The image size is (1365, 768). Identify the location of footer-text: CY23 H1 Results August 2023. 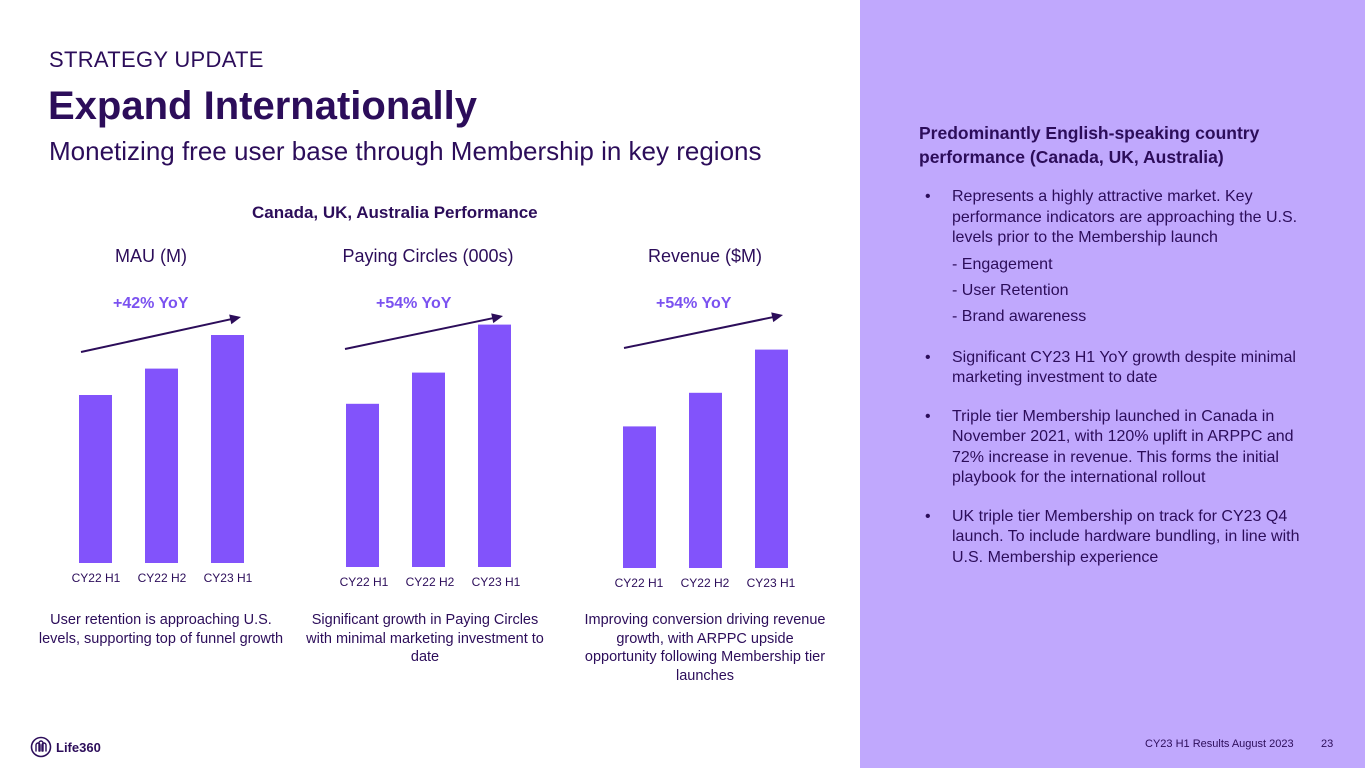
(1219, 744).